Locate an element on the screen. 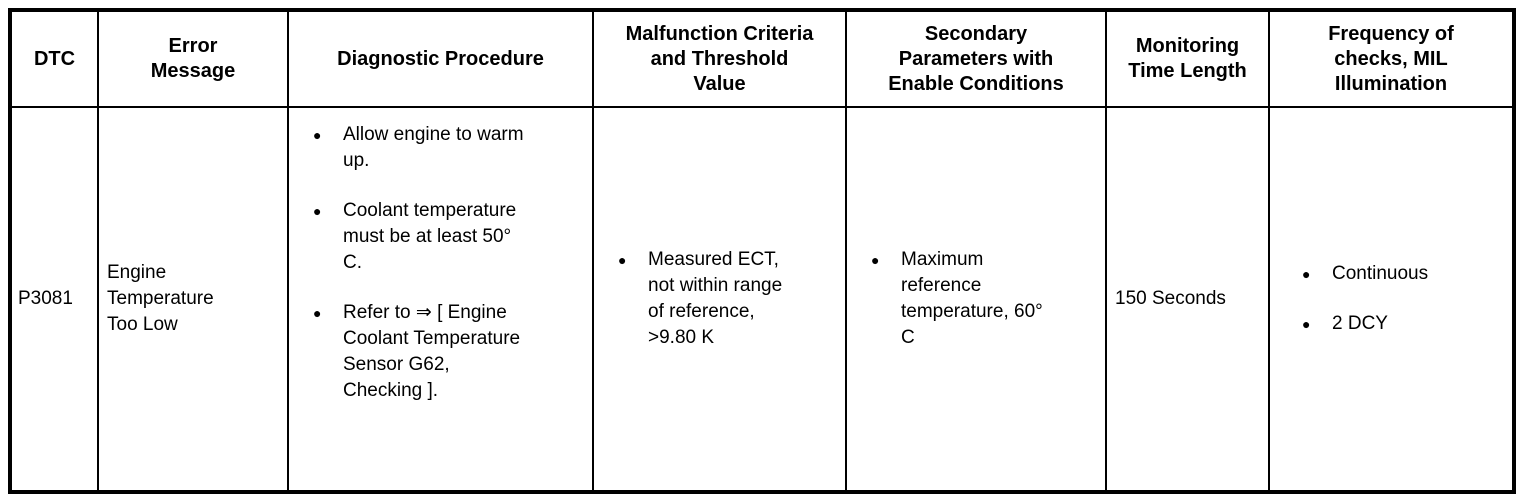 This screenshot has width=1520, height=502. cell-dtc: P3081 is located at coordinates (54, 299).